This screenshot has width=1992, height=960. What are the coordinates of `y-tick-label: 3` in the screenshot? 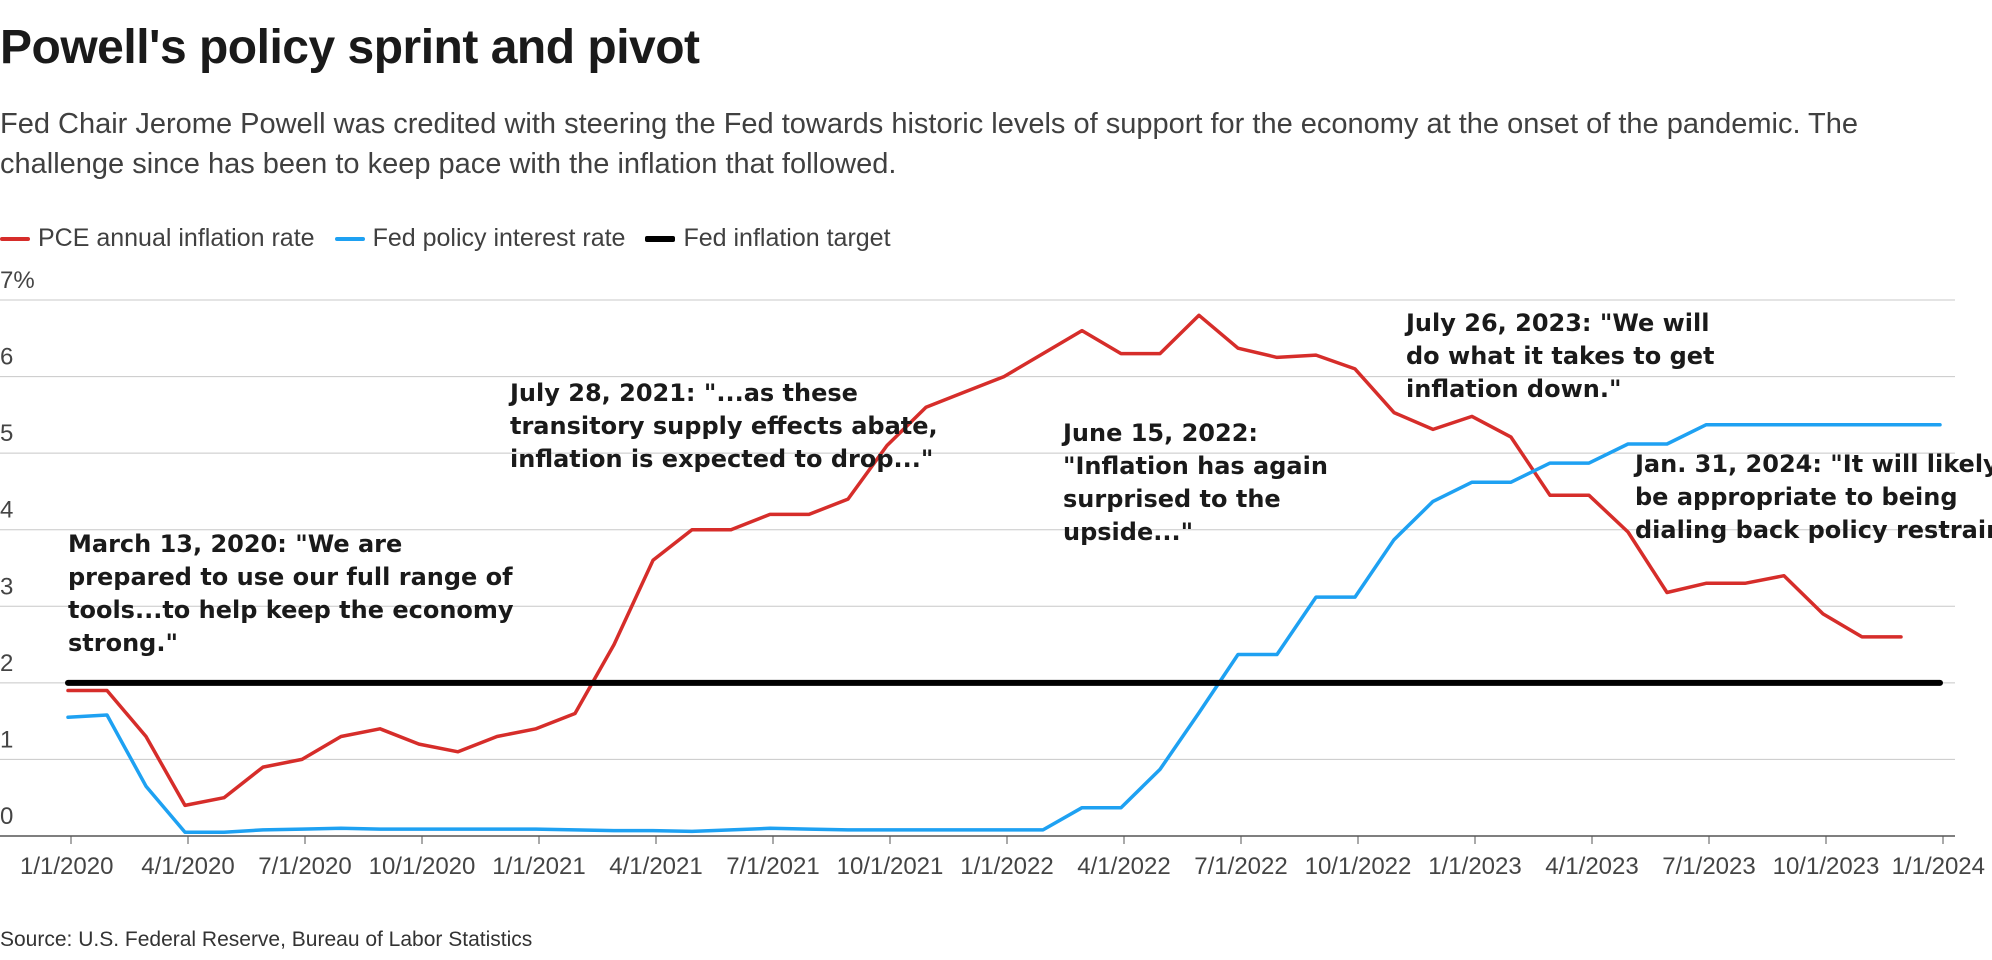 It's located at (6, 586).